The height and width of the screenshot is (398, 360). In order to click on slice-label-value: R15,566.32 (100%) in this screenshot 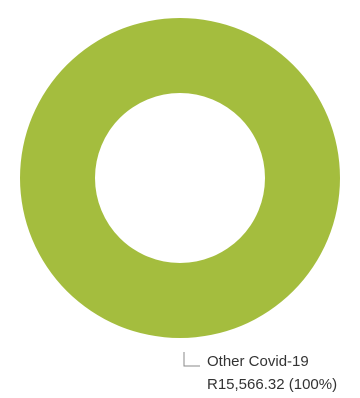, I will do `click(272, 384)`.